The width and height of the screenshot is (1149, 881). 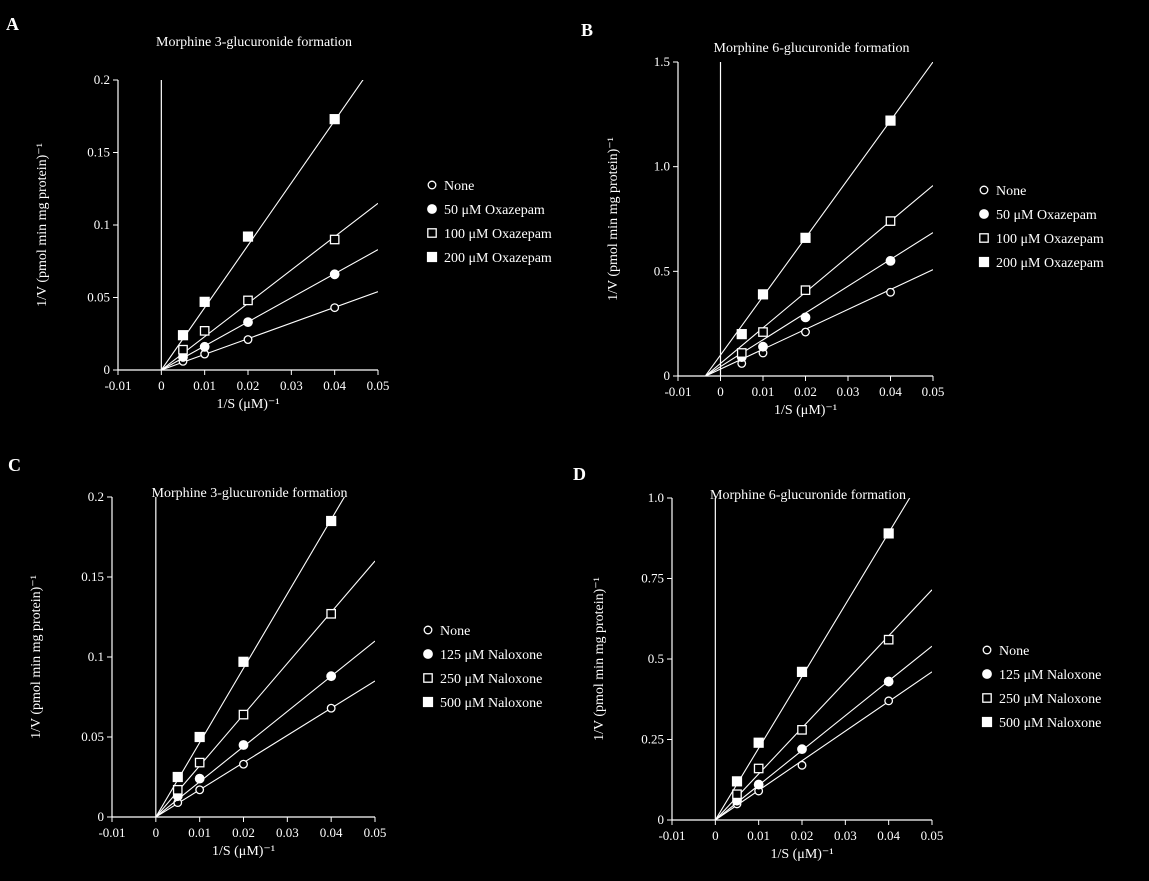 I want to click on panel-b-xtick-label: 0.05, so click(x=933, y=391).